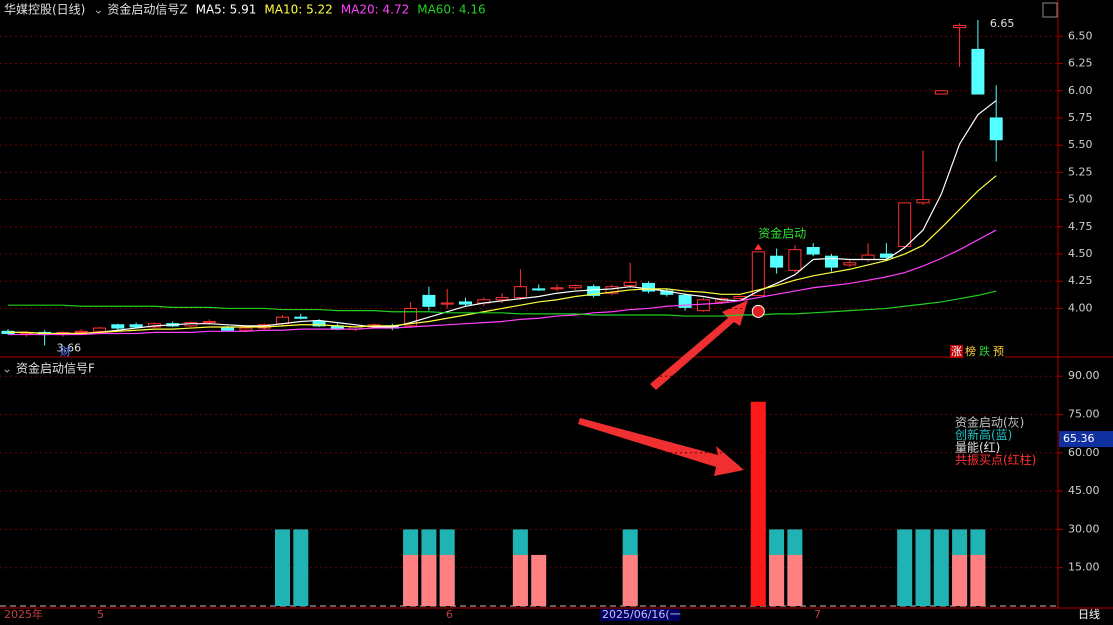 This screenshot has height=625, width=1113. What do you see at coordinates (1084, 567) in the screenshot?
I see `y-tick-label: 15.00` at bounding box center [1084, 567].